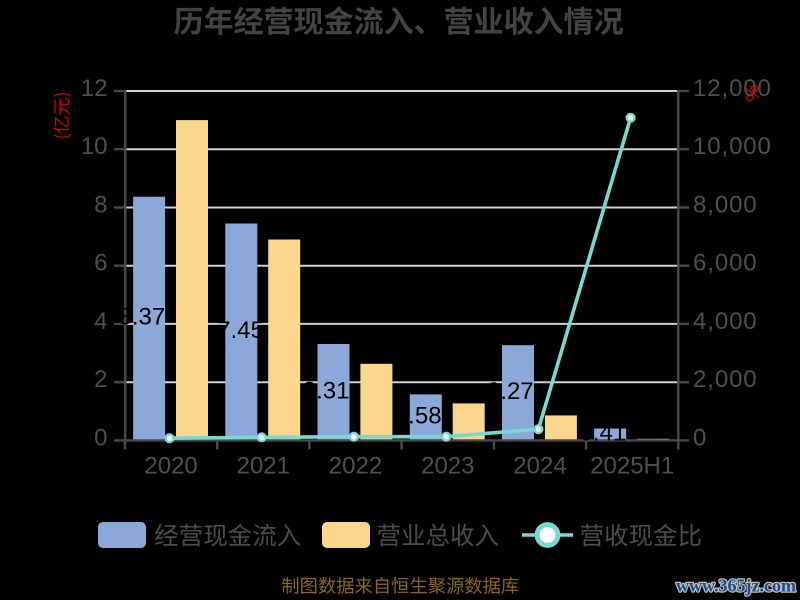  What do you see at coordinates (100, 321) in the screenshot?
I see `svg-text: 4` at bounding box center [100, 321].